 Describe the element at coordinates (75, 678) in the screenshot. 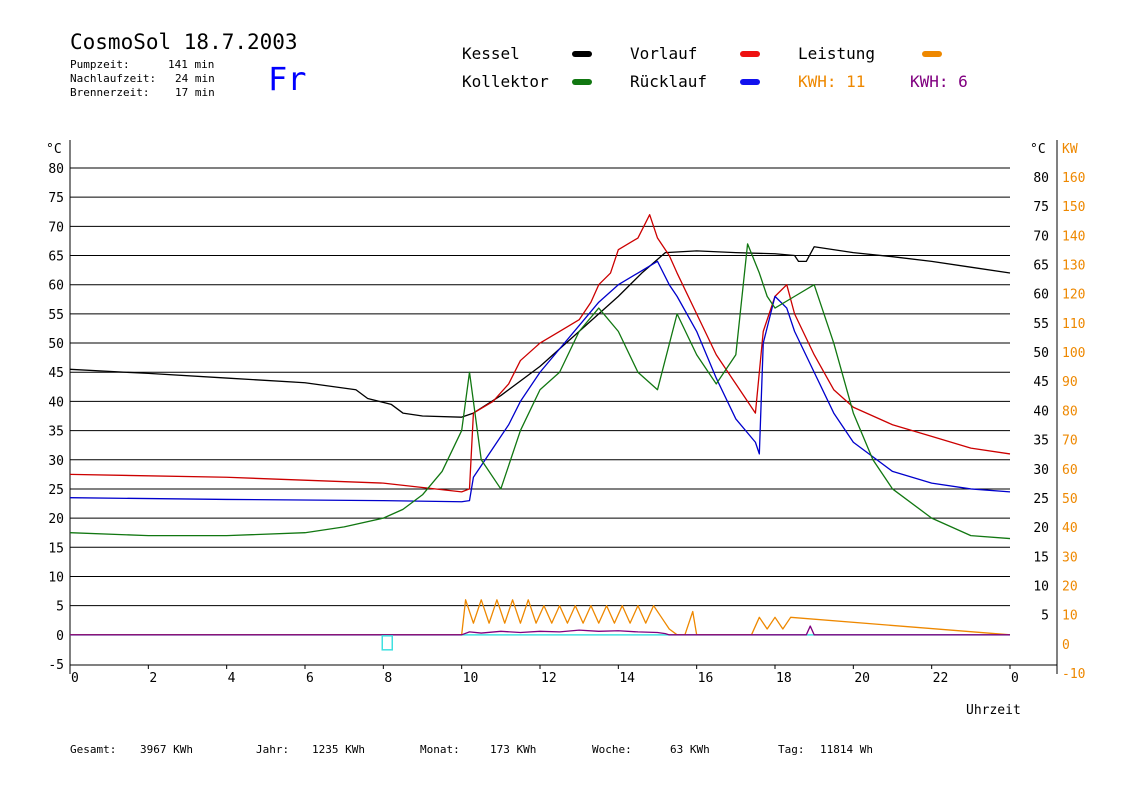

I see `x-tick-0: 0` at that location.